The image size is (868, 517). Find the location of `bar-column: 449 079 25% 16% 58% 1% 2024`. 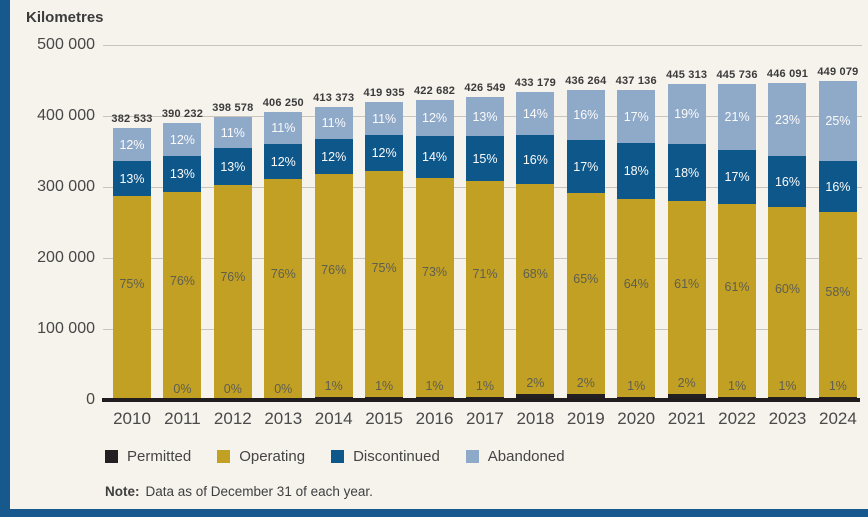

bar-column: 449 079 25% 16% 58% 1% 2024 is located at coordinates (837, 236).